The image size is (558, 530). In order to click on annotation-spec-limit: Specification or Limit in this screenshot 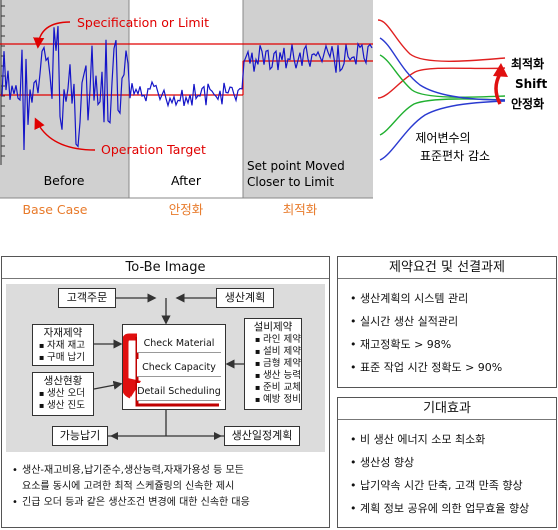, I will do `click(143, 22)`.